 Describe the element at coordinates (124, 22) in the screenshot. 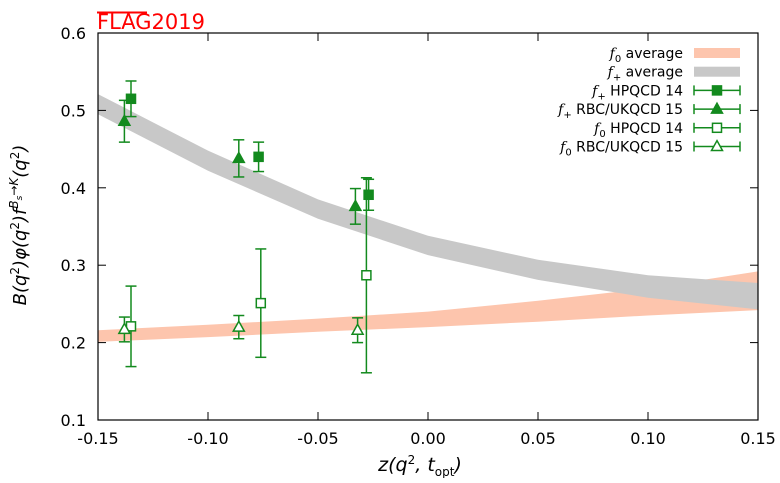

I see `flag-prefix: FLAG` at that location.